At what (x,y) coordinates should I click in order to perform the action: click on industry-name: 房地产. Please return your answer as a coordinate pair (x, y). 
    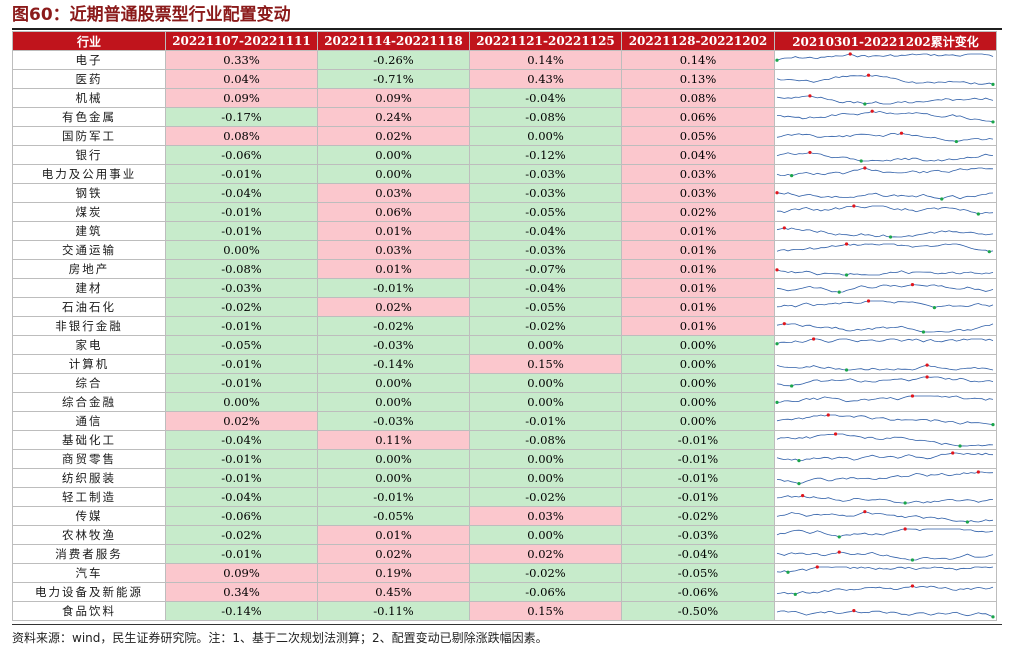
    Looking at the image, I should click on (89, 269).